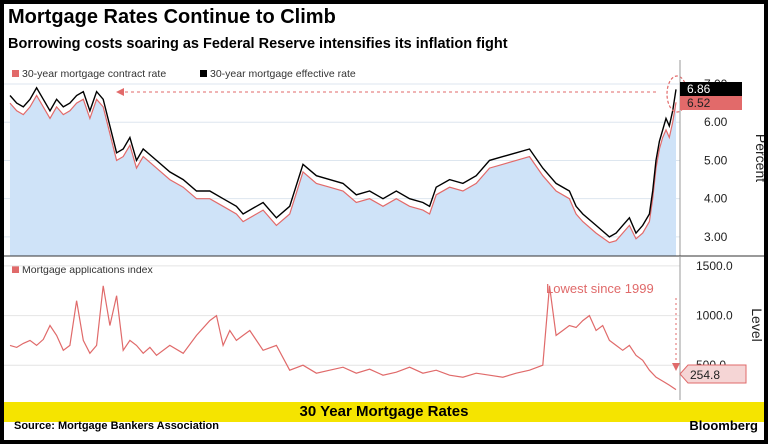 Image resolution: width=768 pixels, height=444 pixels. What do you see at coordinates (716, 237) in the screenshot?
I see `top-y-tick-label: 3.00` at bounding box center [716, 237].